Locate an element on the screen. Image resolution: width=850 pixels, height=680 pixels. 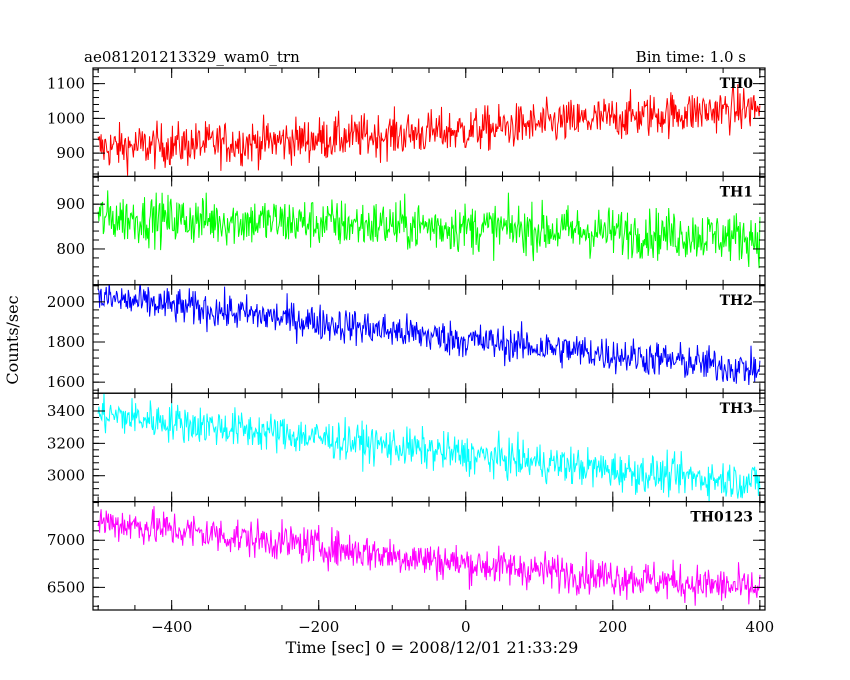
panel-th0123: 6500 7000 TH0123 is located at coordinates (406, 556).